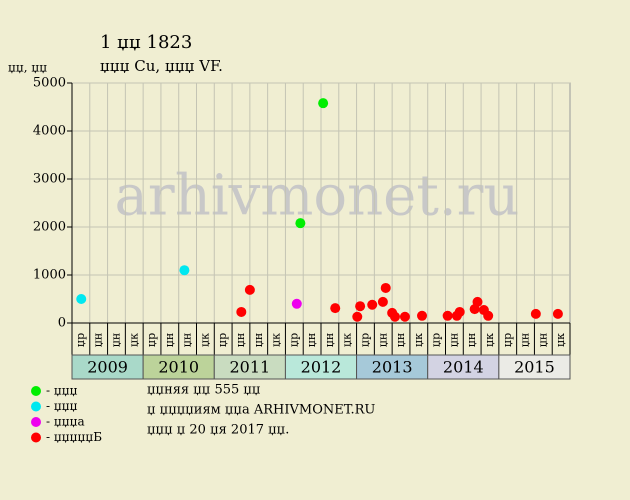 This screenshot has height=500, width=630. I want to click on year-label: 2011, so click(249, 367).